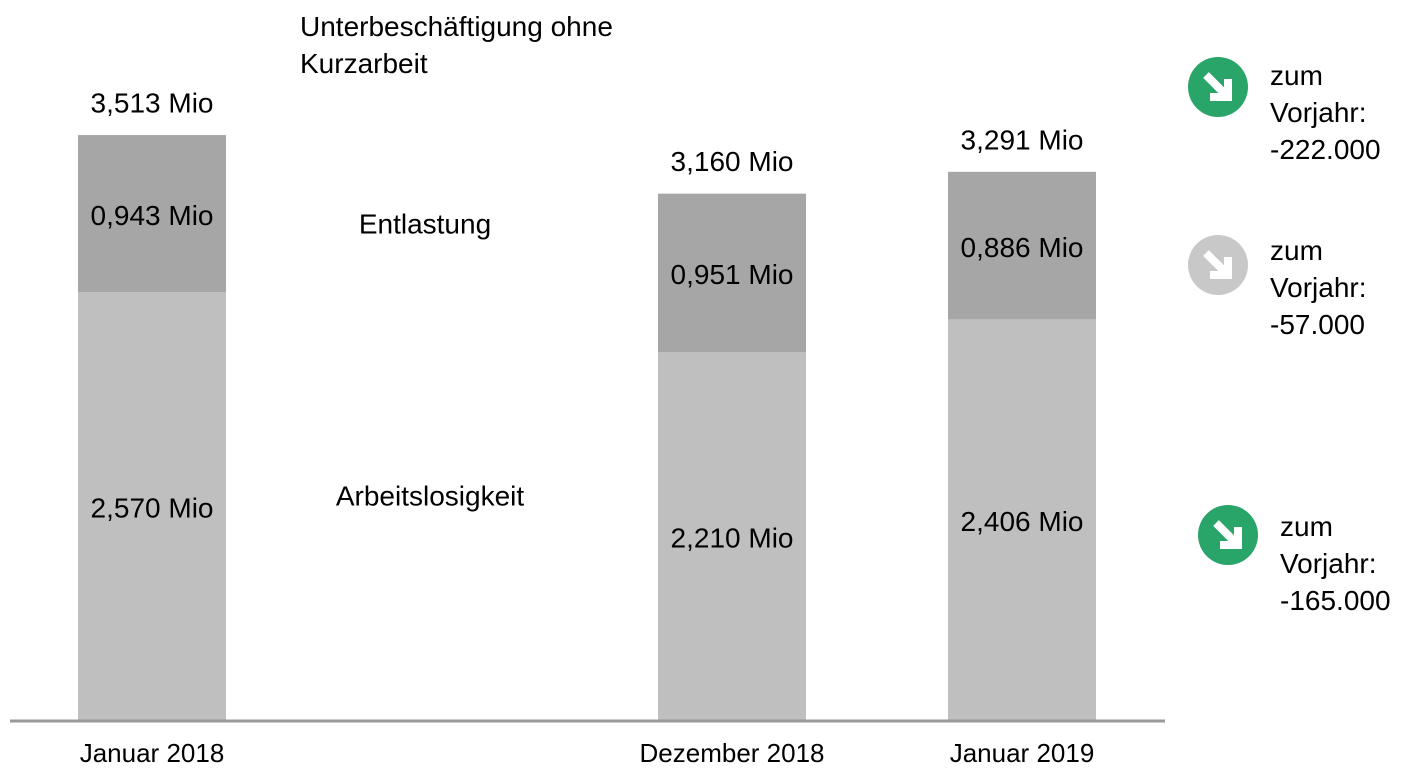 This screenshot has width=1420, height=772. Describe the element at coordinates (732, 753) in the screenshot. I see `x-tick-label: Dezember 2018` at that location.